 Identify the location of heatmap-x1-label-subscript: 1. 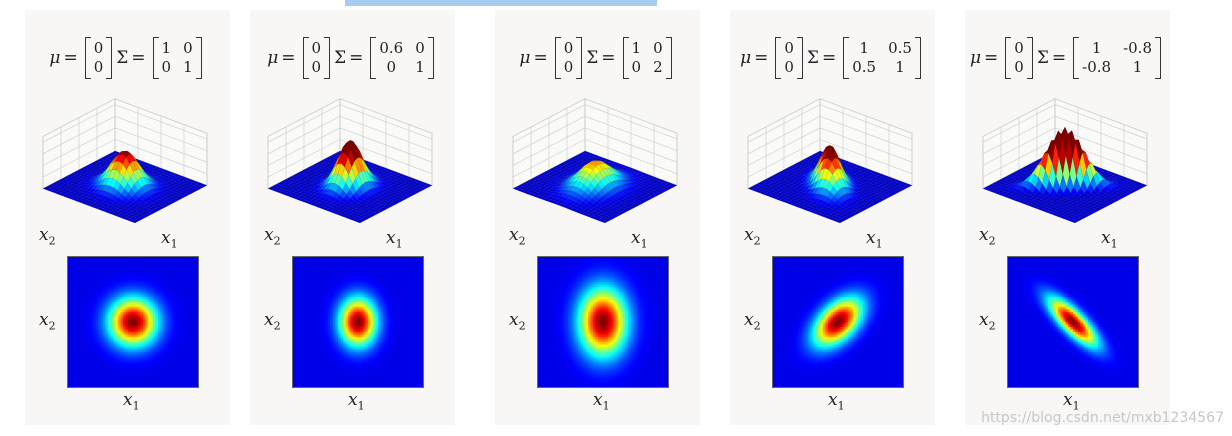
(136, 406).